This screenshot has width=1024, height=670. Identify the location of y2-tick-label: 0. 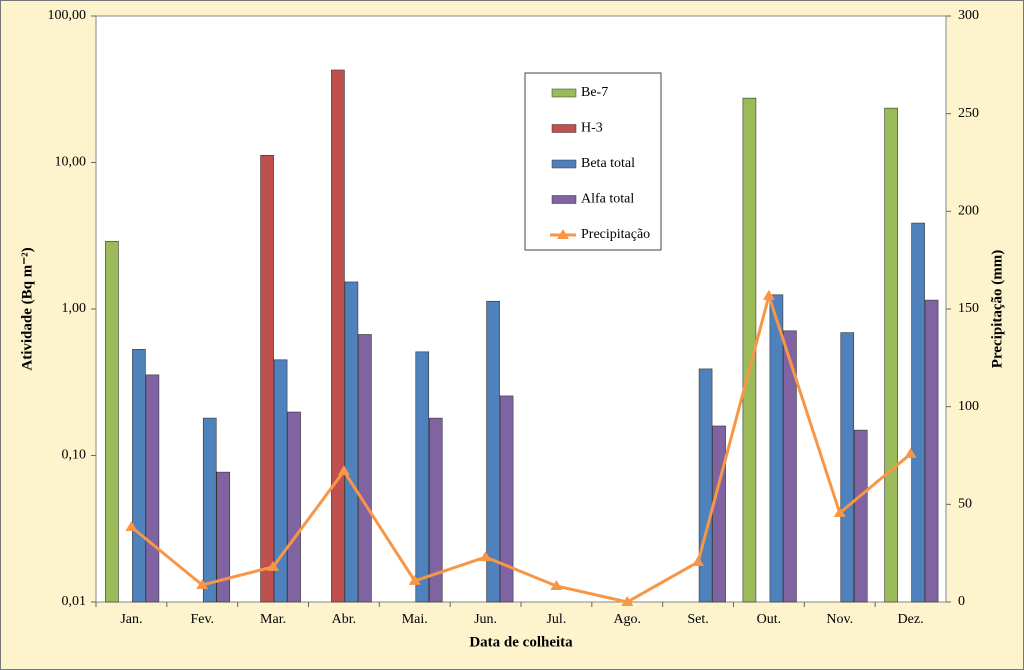
(961, 601).